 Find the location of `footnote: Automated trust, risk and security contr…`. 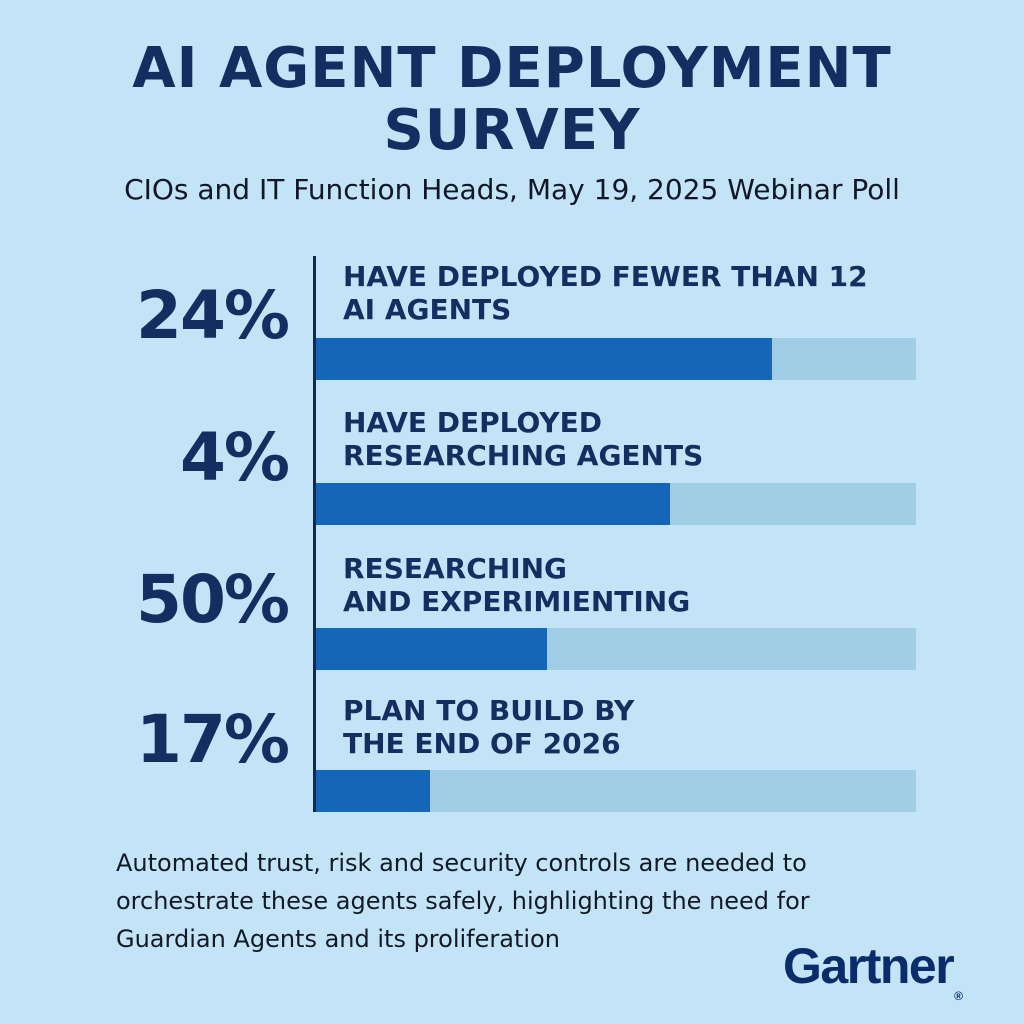

footnote: Automated trust, risk and security contr… is located at coordinates (526, 901).